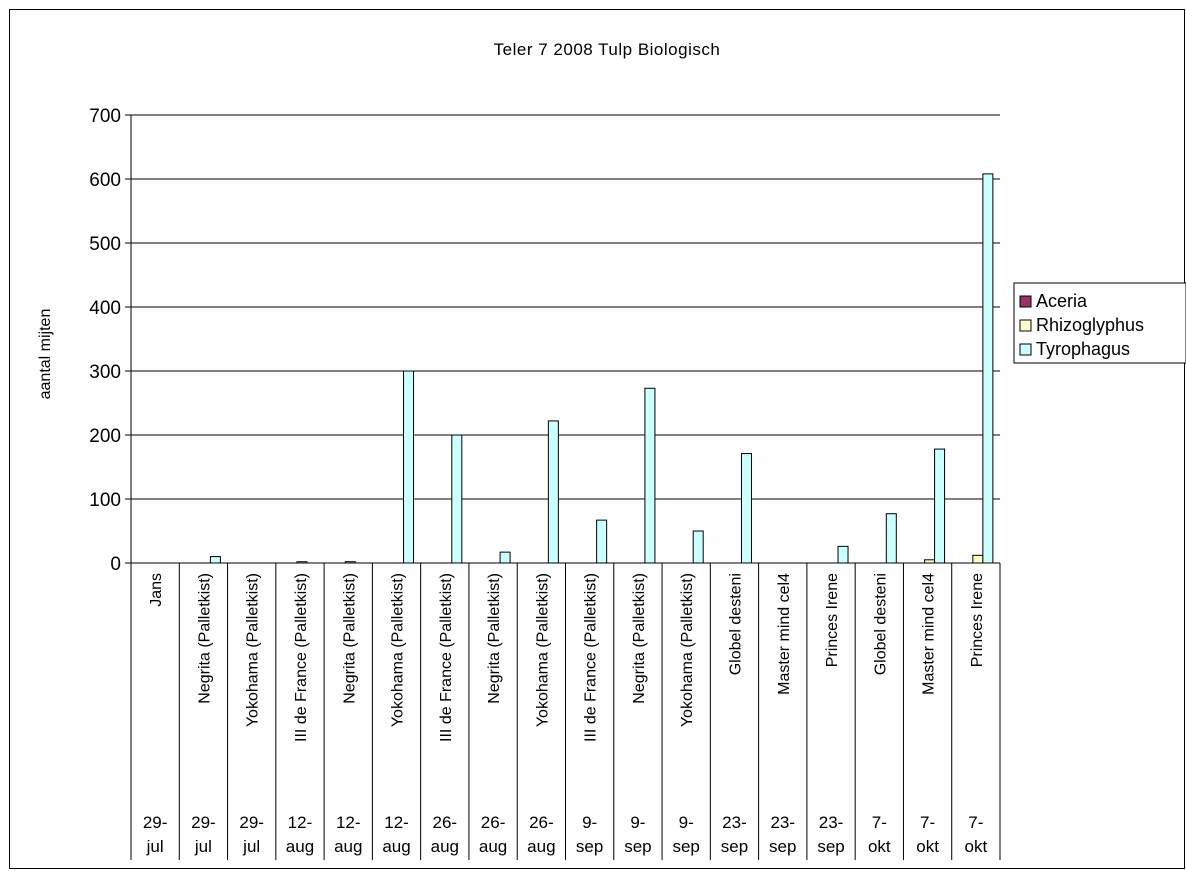 The height and width of the screenshot is (871, 1186). Describe the element at coordinates (607, 49) in the screenshot. I see `chart-title: Teler 7 2008 Tulp Biologisch` at that location.